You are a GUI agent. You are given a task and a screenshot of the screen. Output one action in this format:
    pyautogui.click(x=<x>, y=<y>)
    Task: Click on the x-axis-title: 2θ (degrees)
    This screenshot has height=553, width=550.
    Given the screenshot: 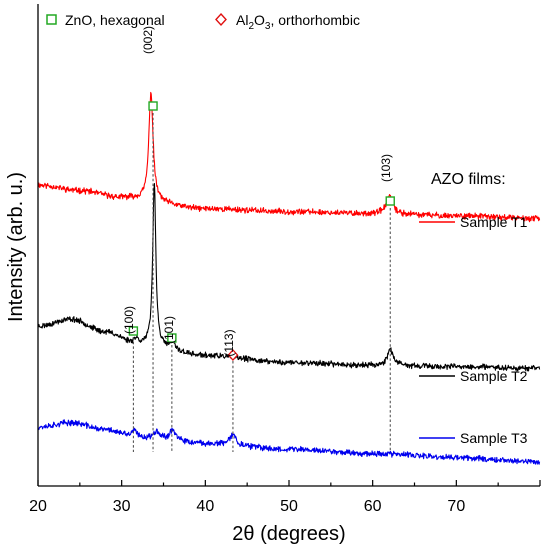 What is the action you would take?
    pyautogui.click(x=288, y=534)
    